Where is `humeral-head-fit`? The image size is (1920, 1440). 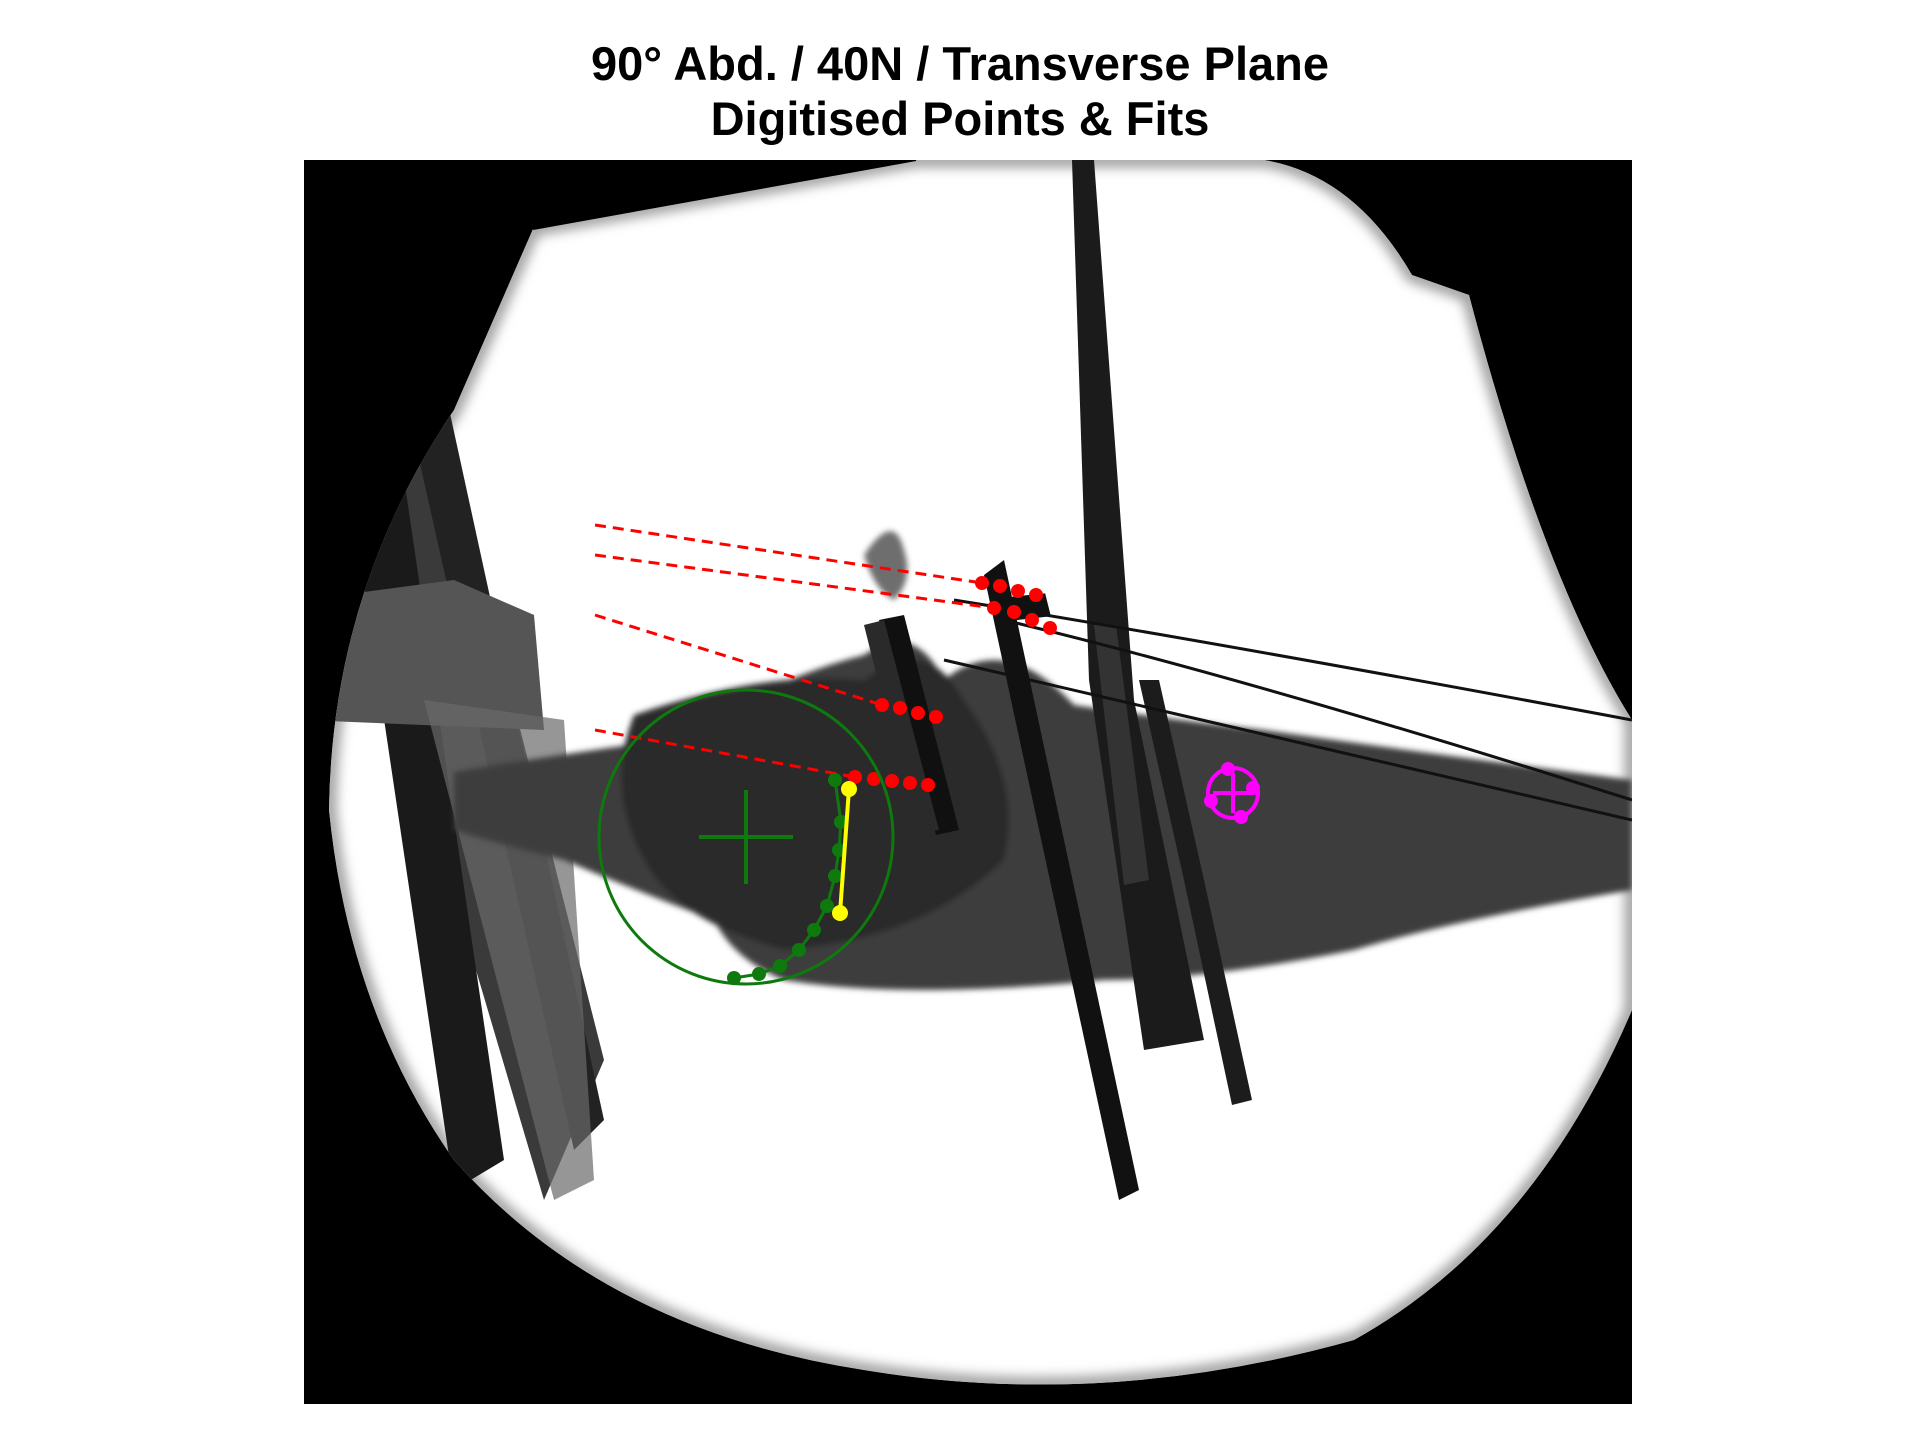
humeral-head-fit is located at coordinates (746, 837).